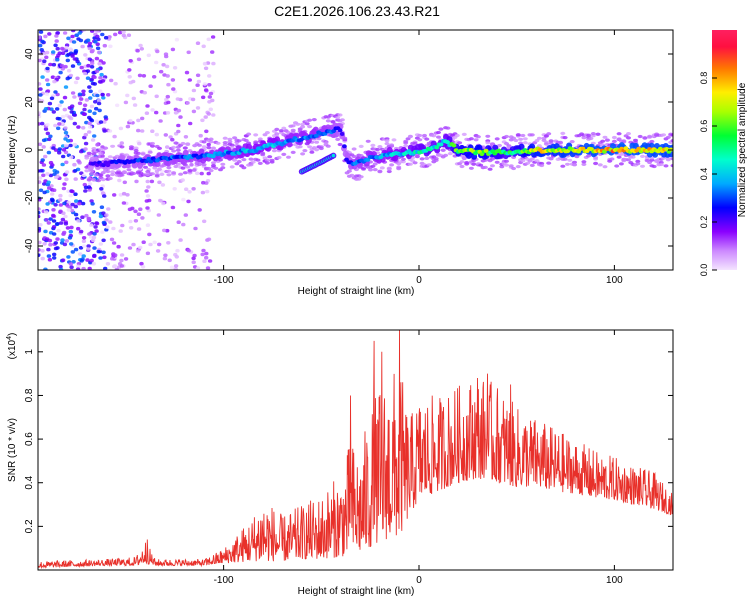 Image resolution: width=750 pixels, height=600 pixels. Describe the element at coordinates (12, 346) in the screenshot. I see `snr-y-scale-label: (x104)` at that location.